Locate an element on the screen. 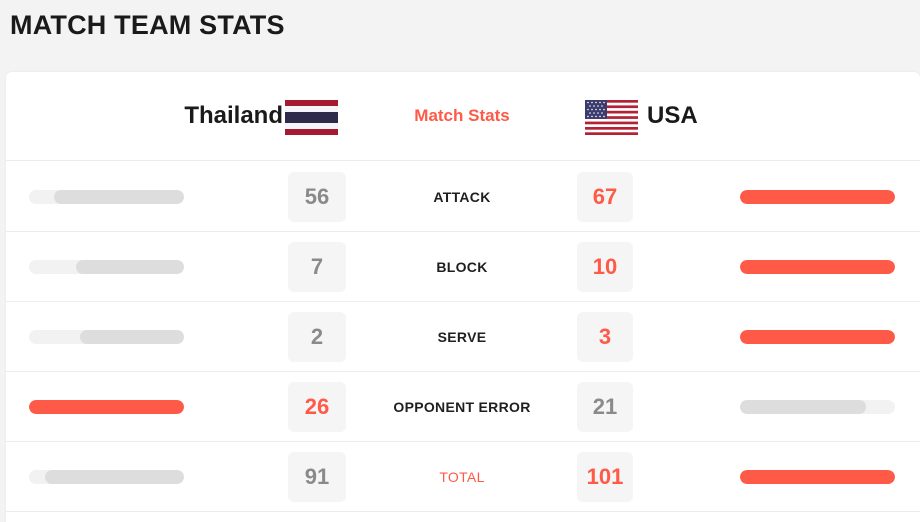 The height and width of the screenshot is (522, 920). home-stat-value: 2 is located at coordinates (317, 337).